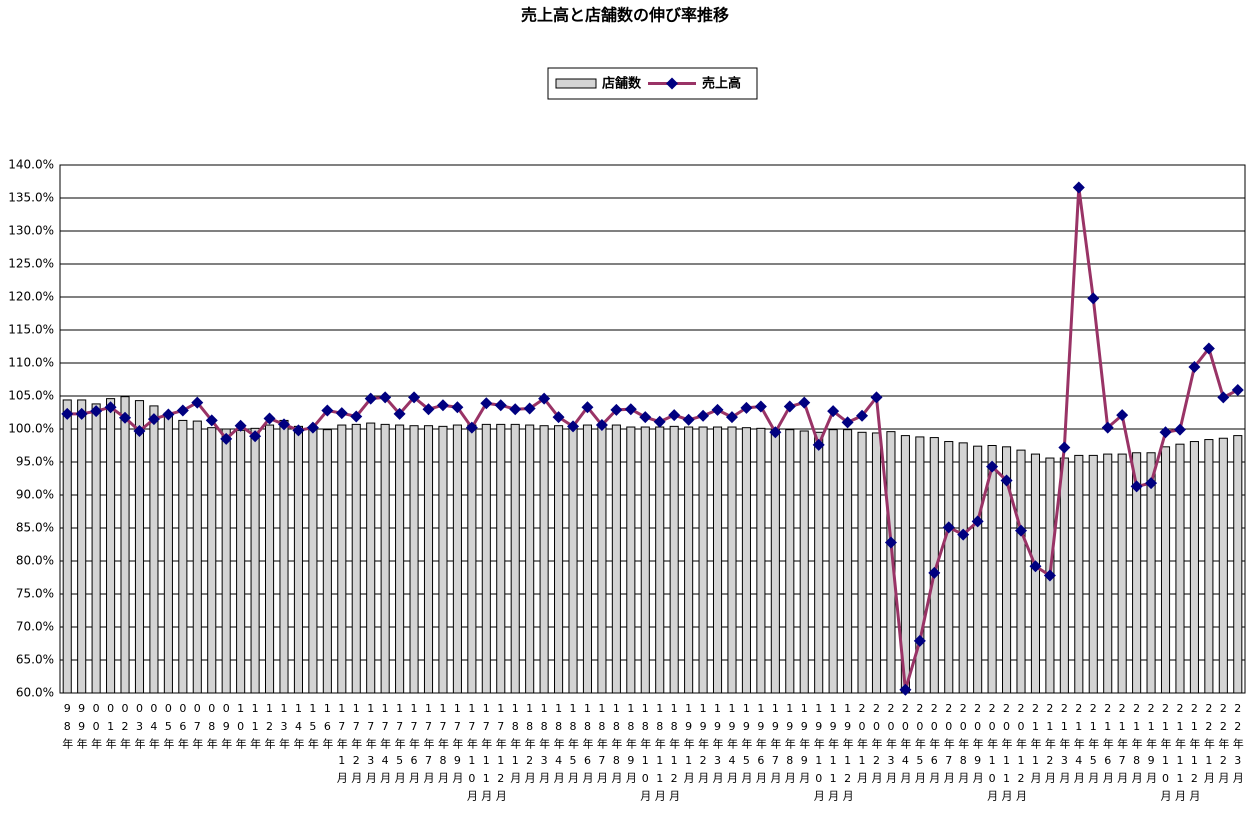 This screenshot has width=1251, height=814. Describe the element at coordinates (601, 745) in the screenshot. I see `x-tick-label: 18年7月` at that location.